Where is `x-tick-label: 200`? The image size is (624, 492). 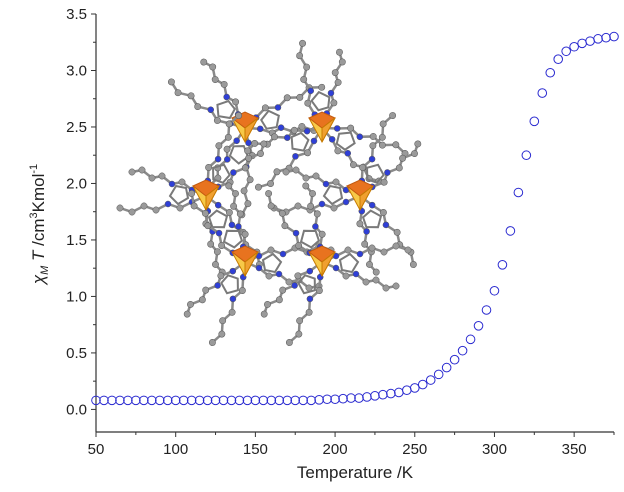
x-tick-label: 200 is located at coordinates (335, 449).